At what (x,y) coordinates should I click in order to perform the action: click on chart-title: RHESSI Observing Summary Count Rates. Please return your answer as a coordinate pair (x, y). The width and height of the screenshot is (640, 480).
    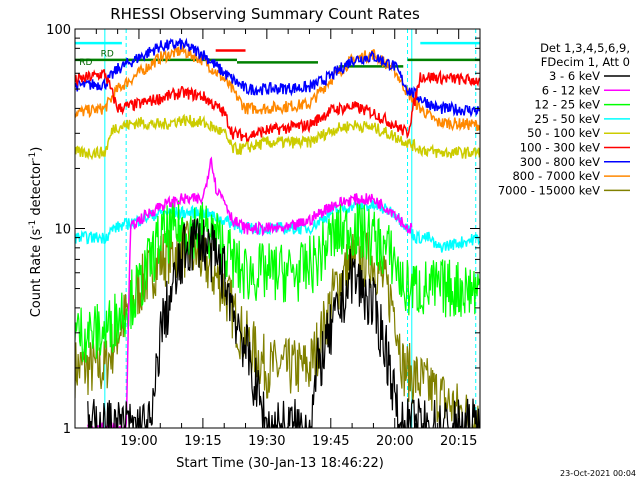
    Looking at the image, I should click on (265, 14).